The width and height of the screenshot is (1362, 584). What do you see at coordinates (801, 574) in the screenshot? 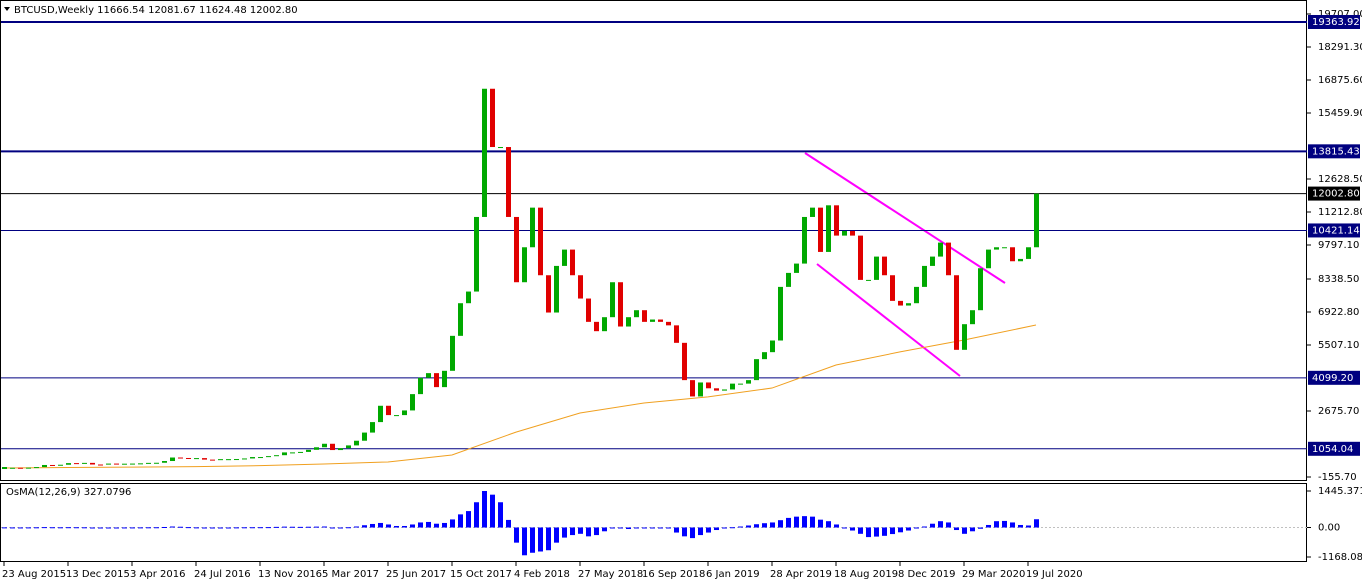
I see `x-tick-label: 28 Apr 2019` at bounding box center [801, 574].